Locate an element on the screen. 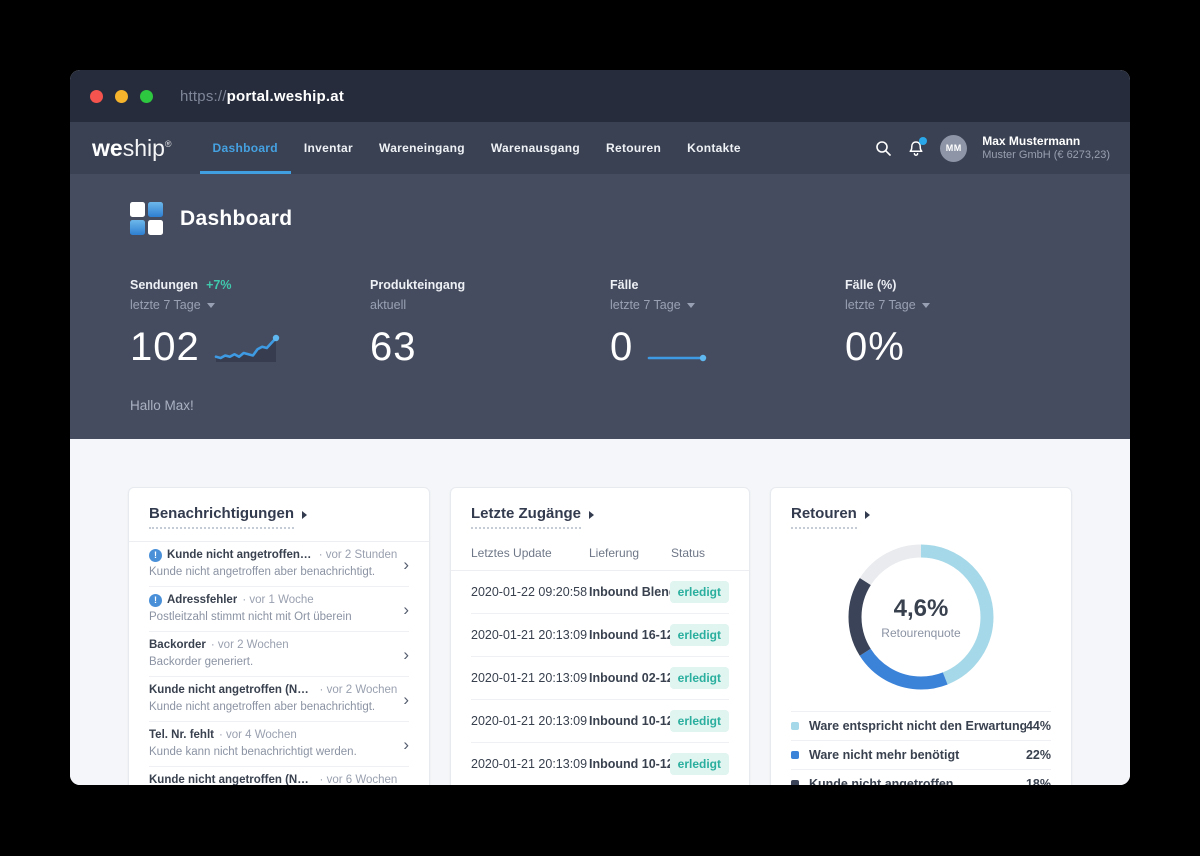  kpi-label: Produkteingang is located at coordinates (418, 285).